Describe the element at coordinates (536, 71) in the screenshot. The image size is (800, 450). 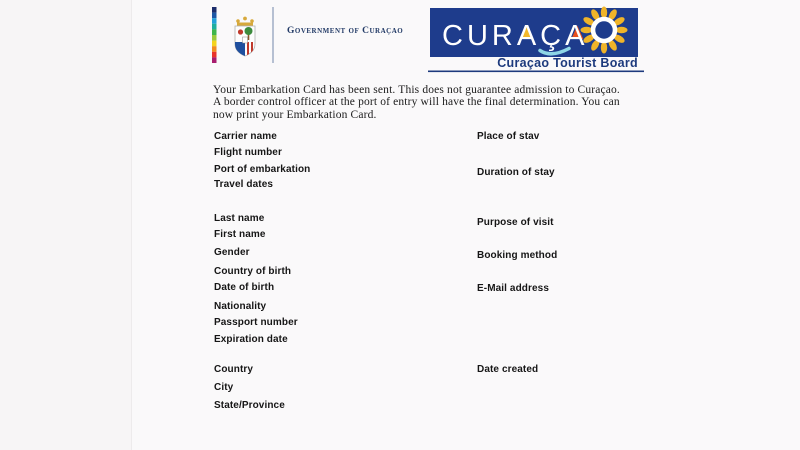
I see `logo-underline` at that location.